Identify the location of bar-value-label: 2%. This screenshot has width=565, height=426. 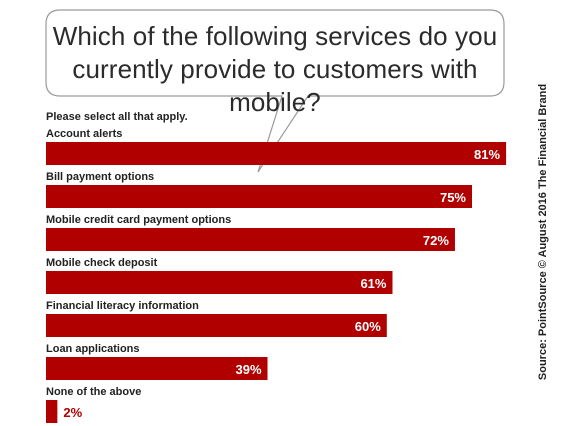
(72, 412).